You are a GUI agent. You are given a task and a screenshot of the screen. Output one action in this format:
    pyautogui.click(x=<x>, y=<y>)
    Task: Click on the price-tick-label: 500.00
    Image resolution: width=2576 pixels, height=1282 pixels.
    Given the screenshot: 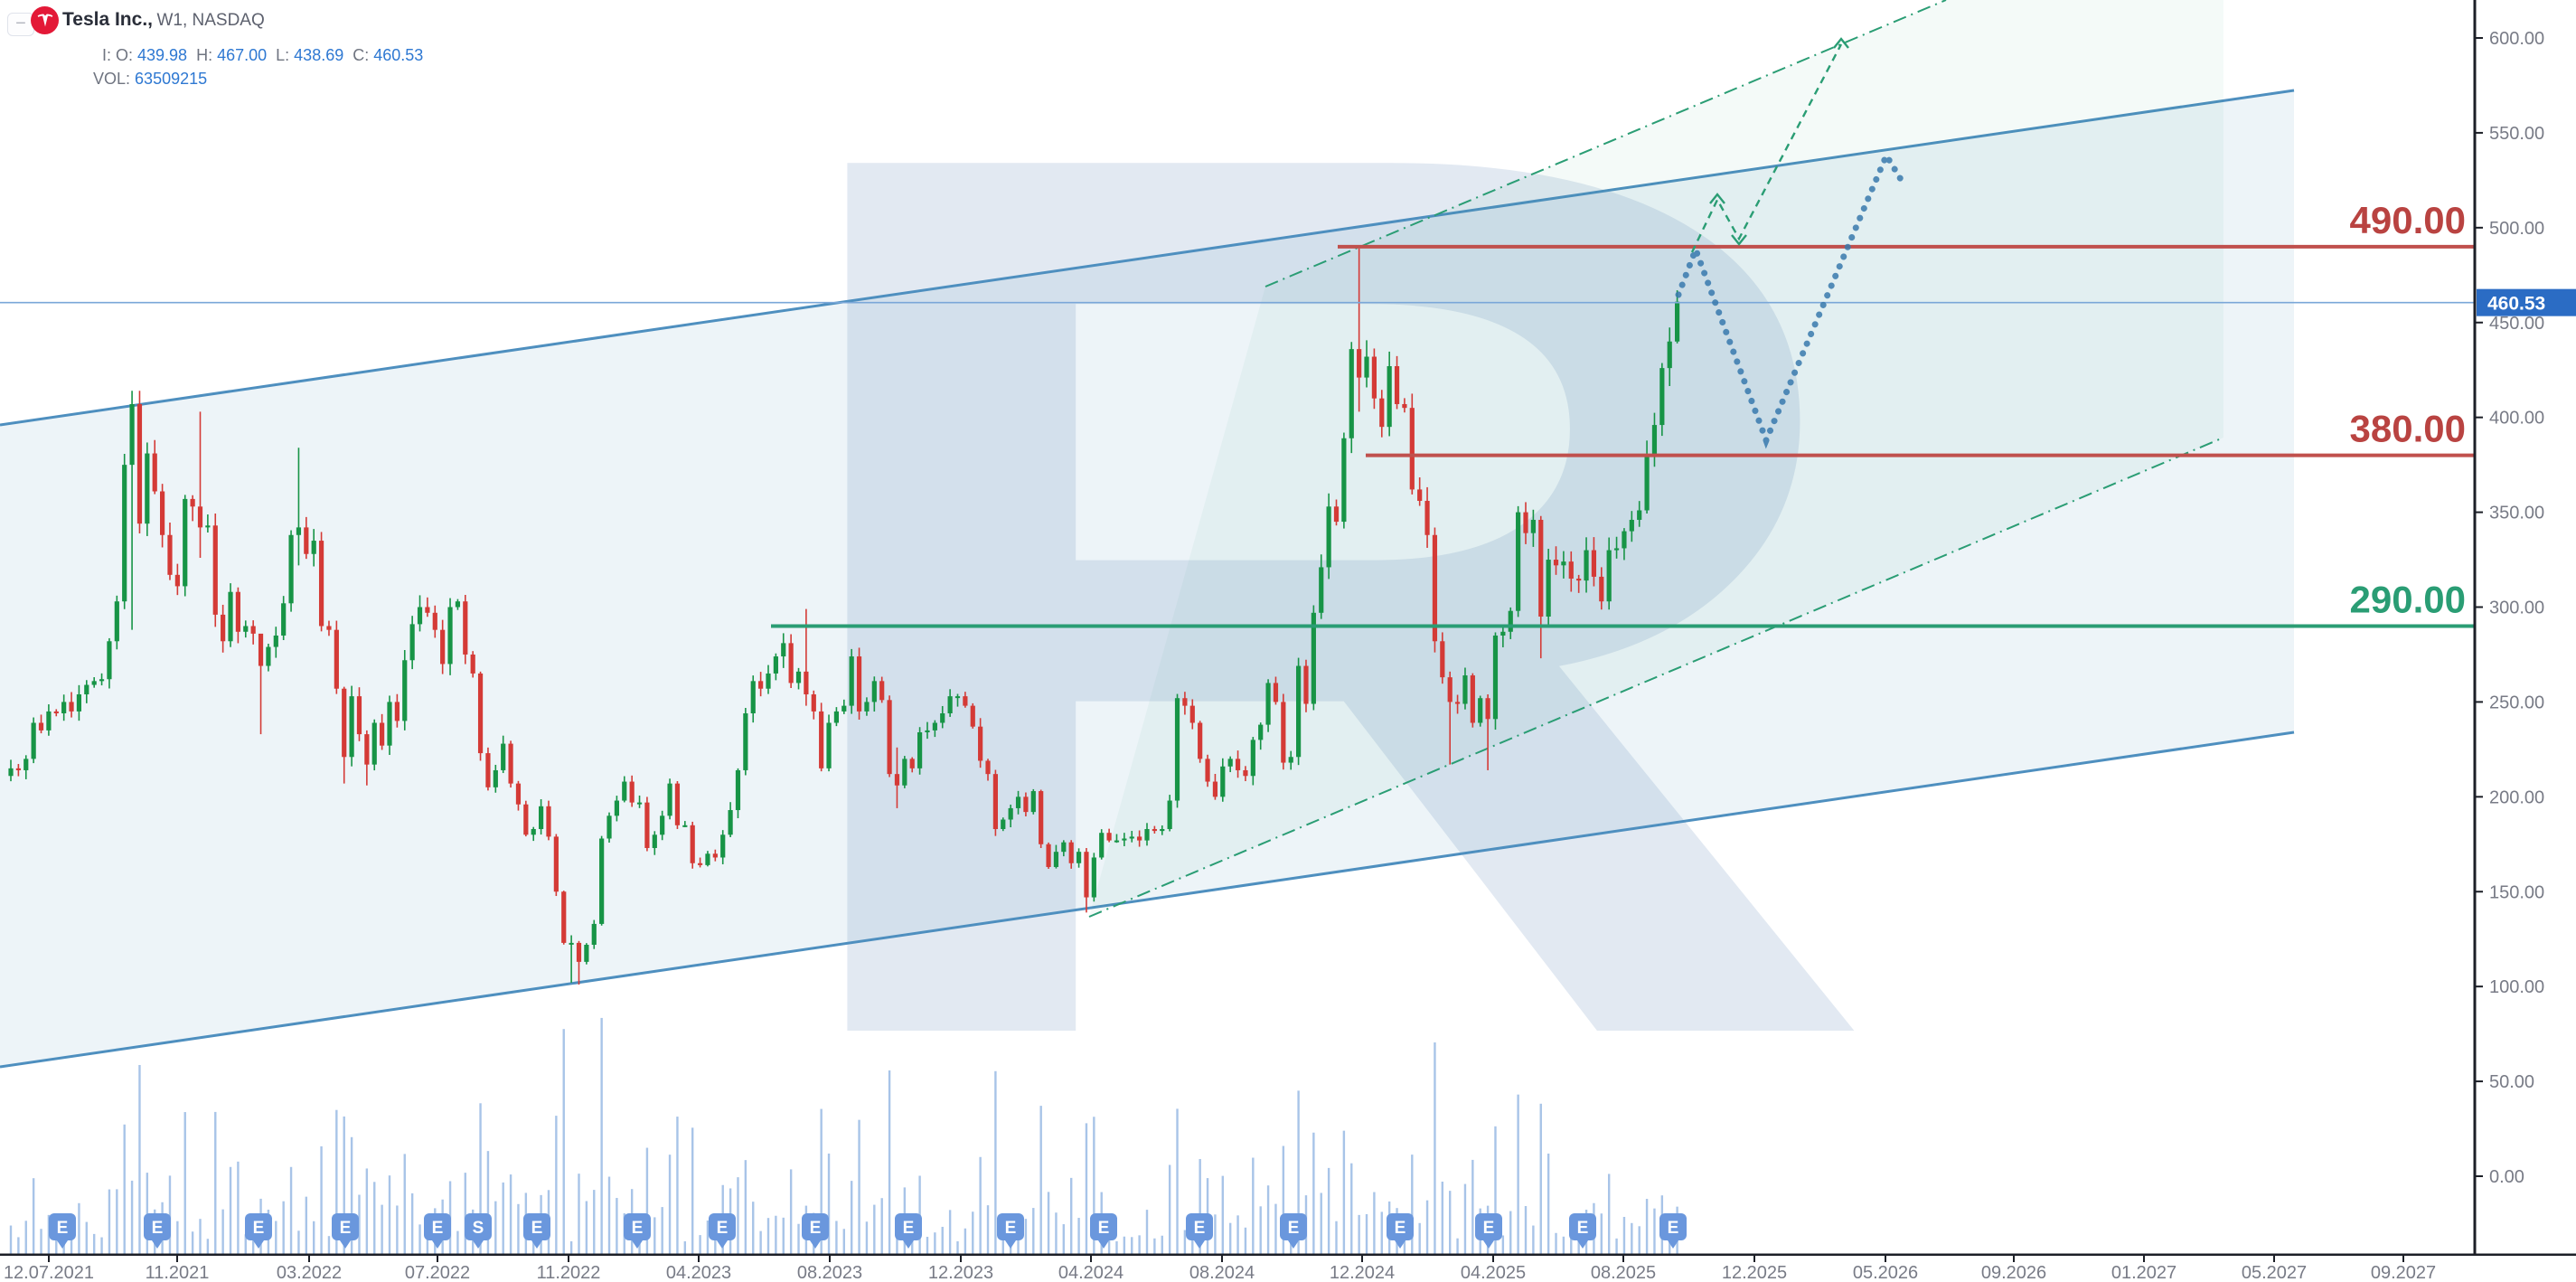 What is the action you would take?
    pyautogui.click(x=2516, y=229)
    